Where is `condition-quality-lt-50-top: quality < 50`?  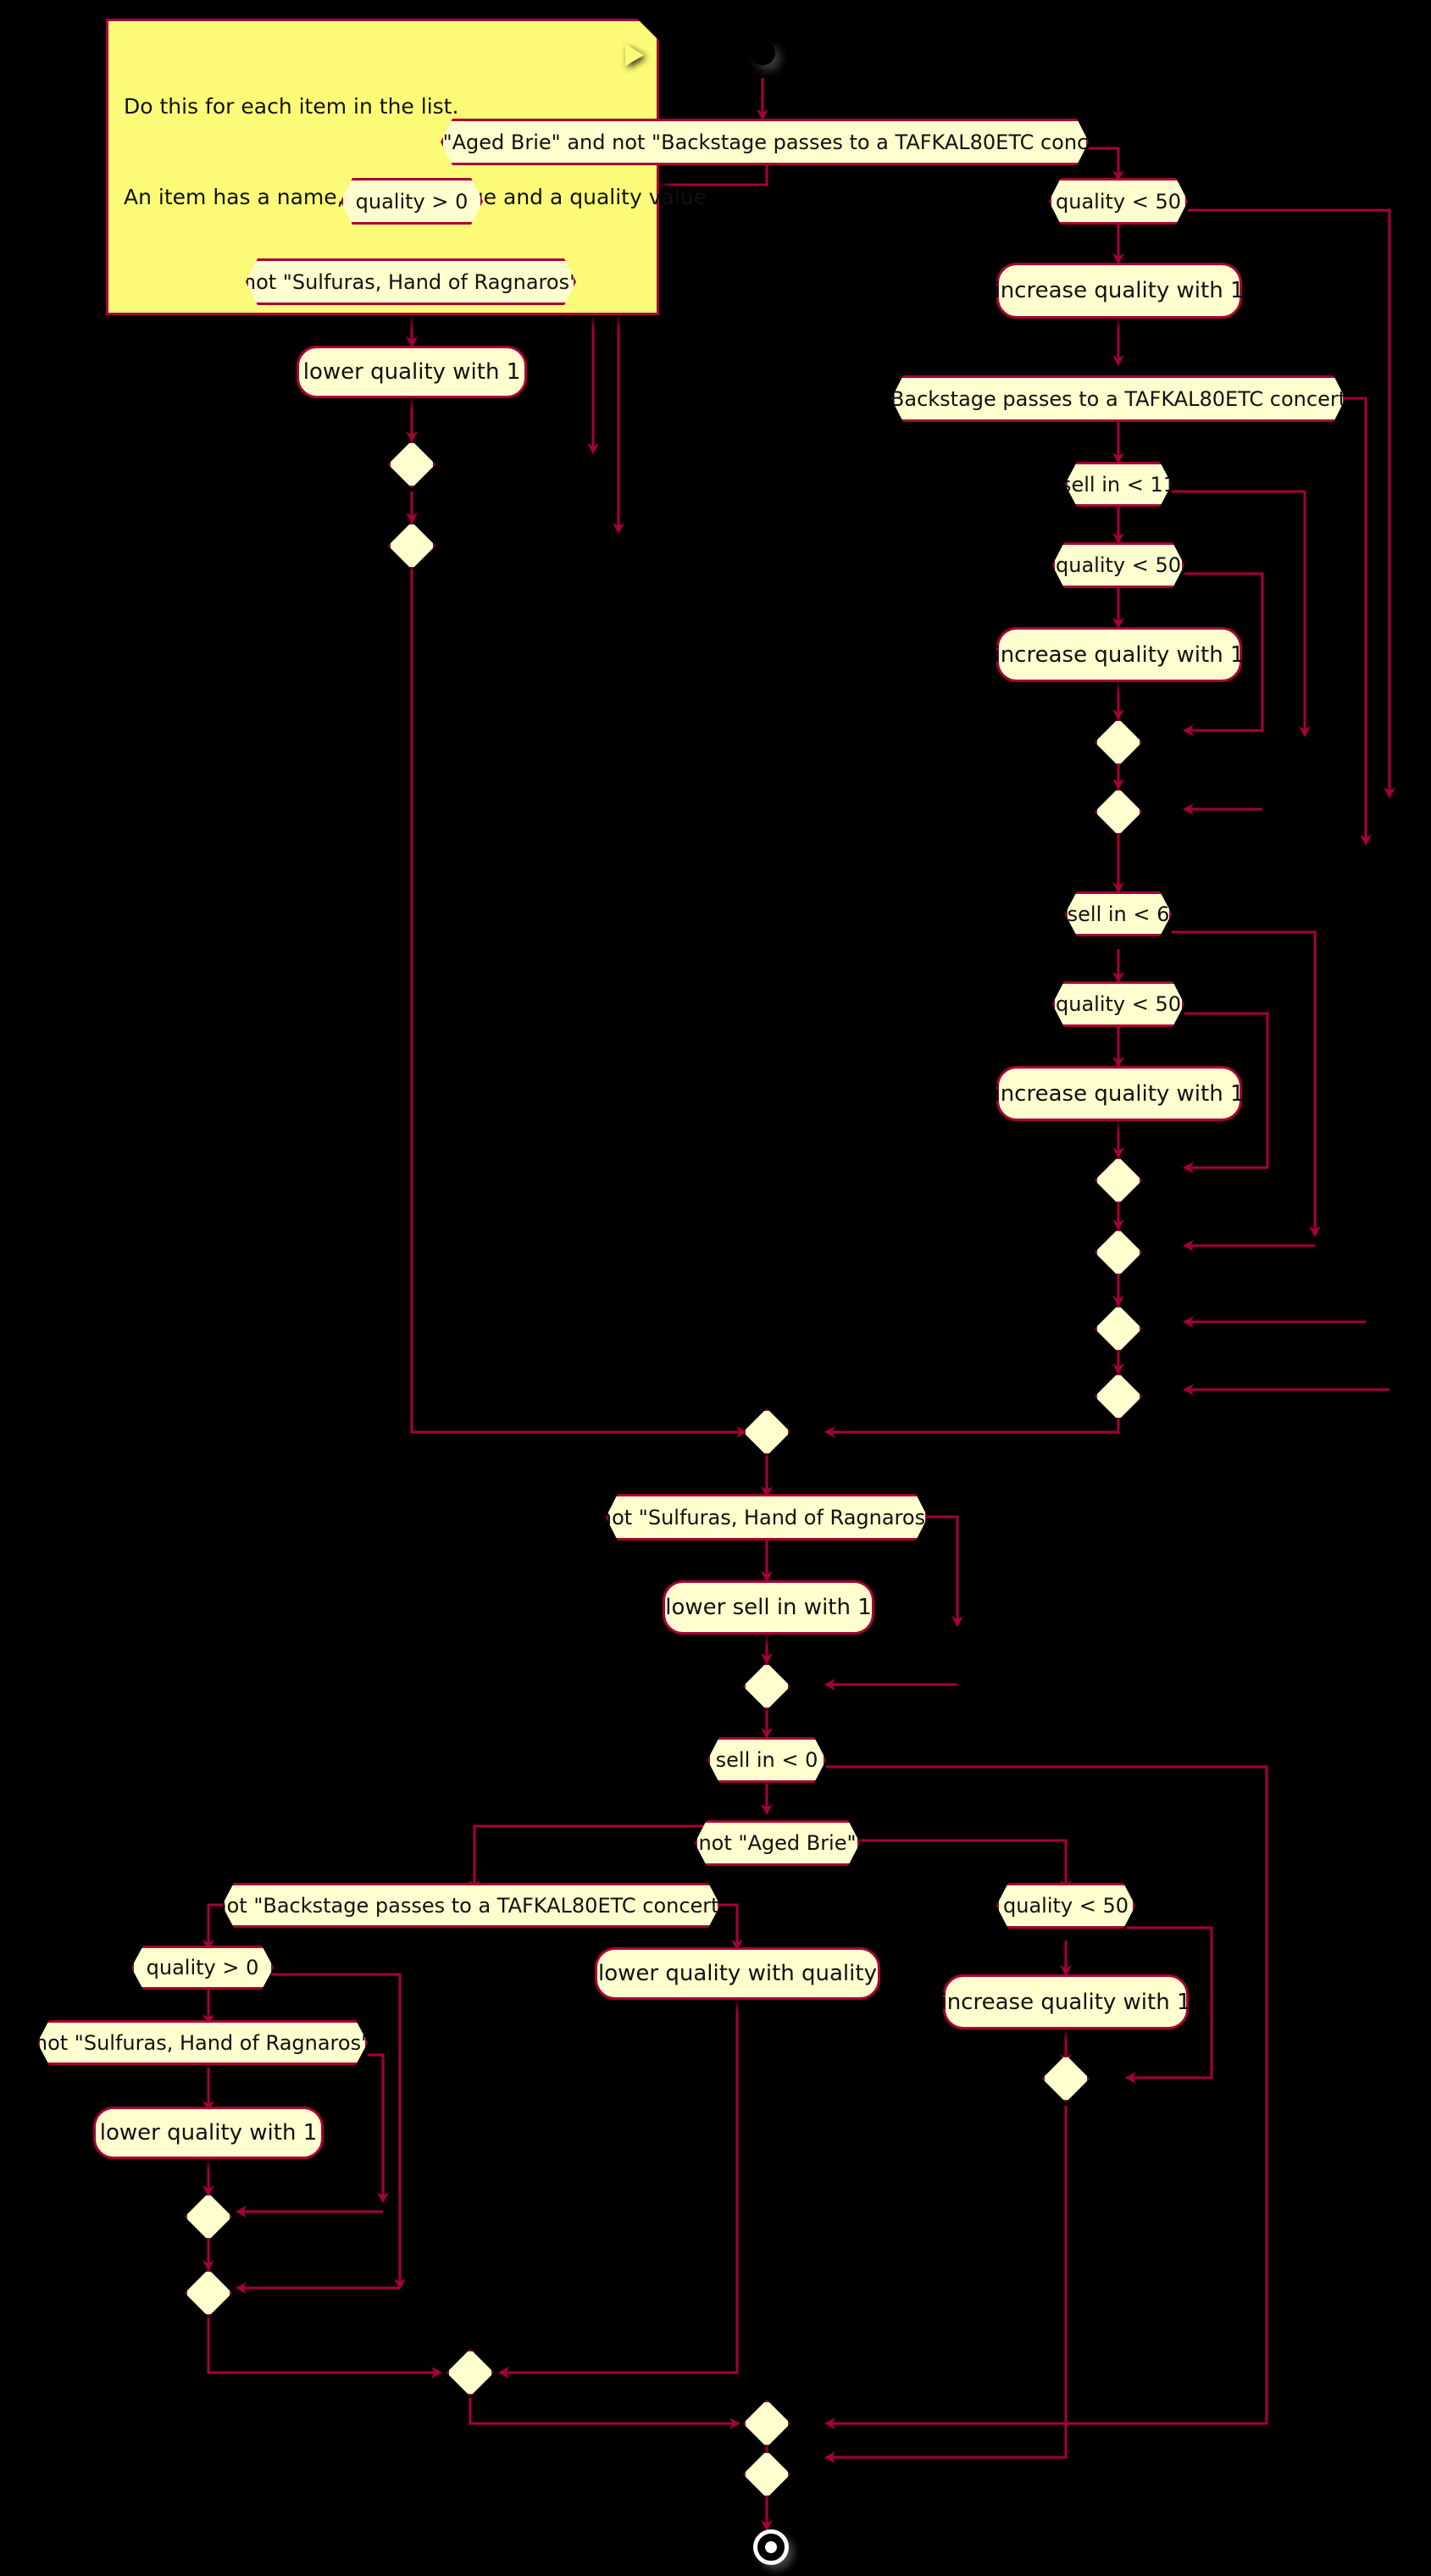 condition-quality-lt-50-top: quality < 50 is located at coordinates (1118, 201).